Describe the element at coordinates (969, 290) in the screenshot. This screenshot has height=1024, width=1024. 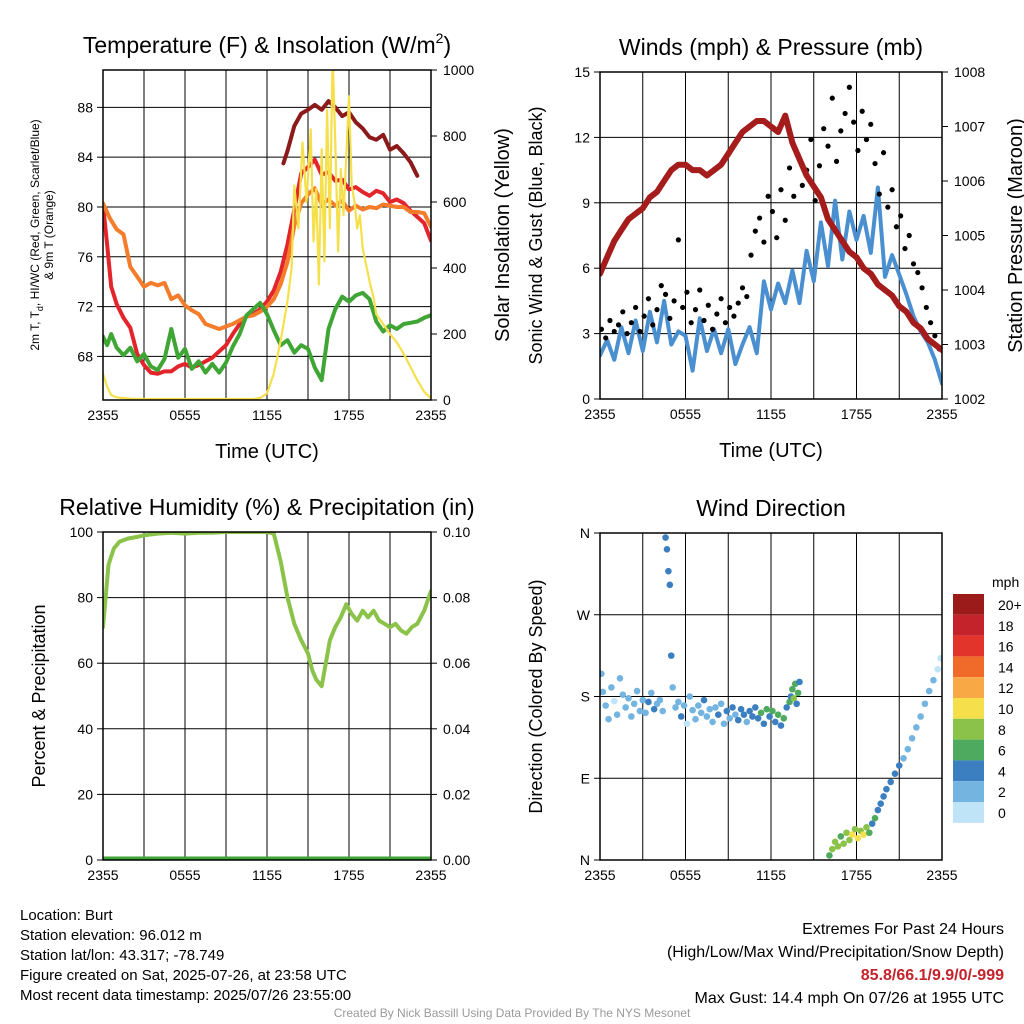
I see `y2-tick-label: 1004` at that location.